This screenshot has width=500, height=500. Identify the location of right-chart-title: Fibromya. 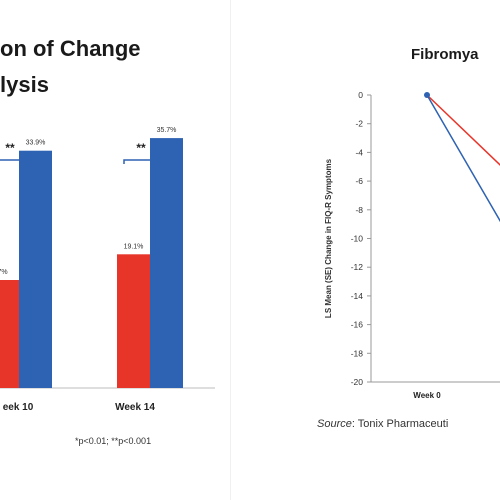
(445, 54).